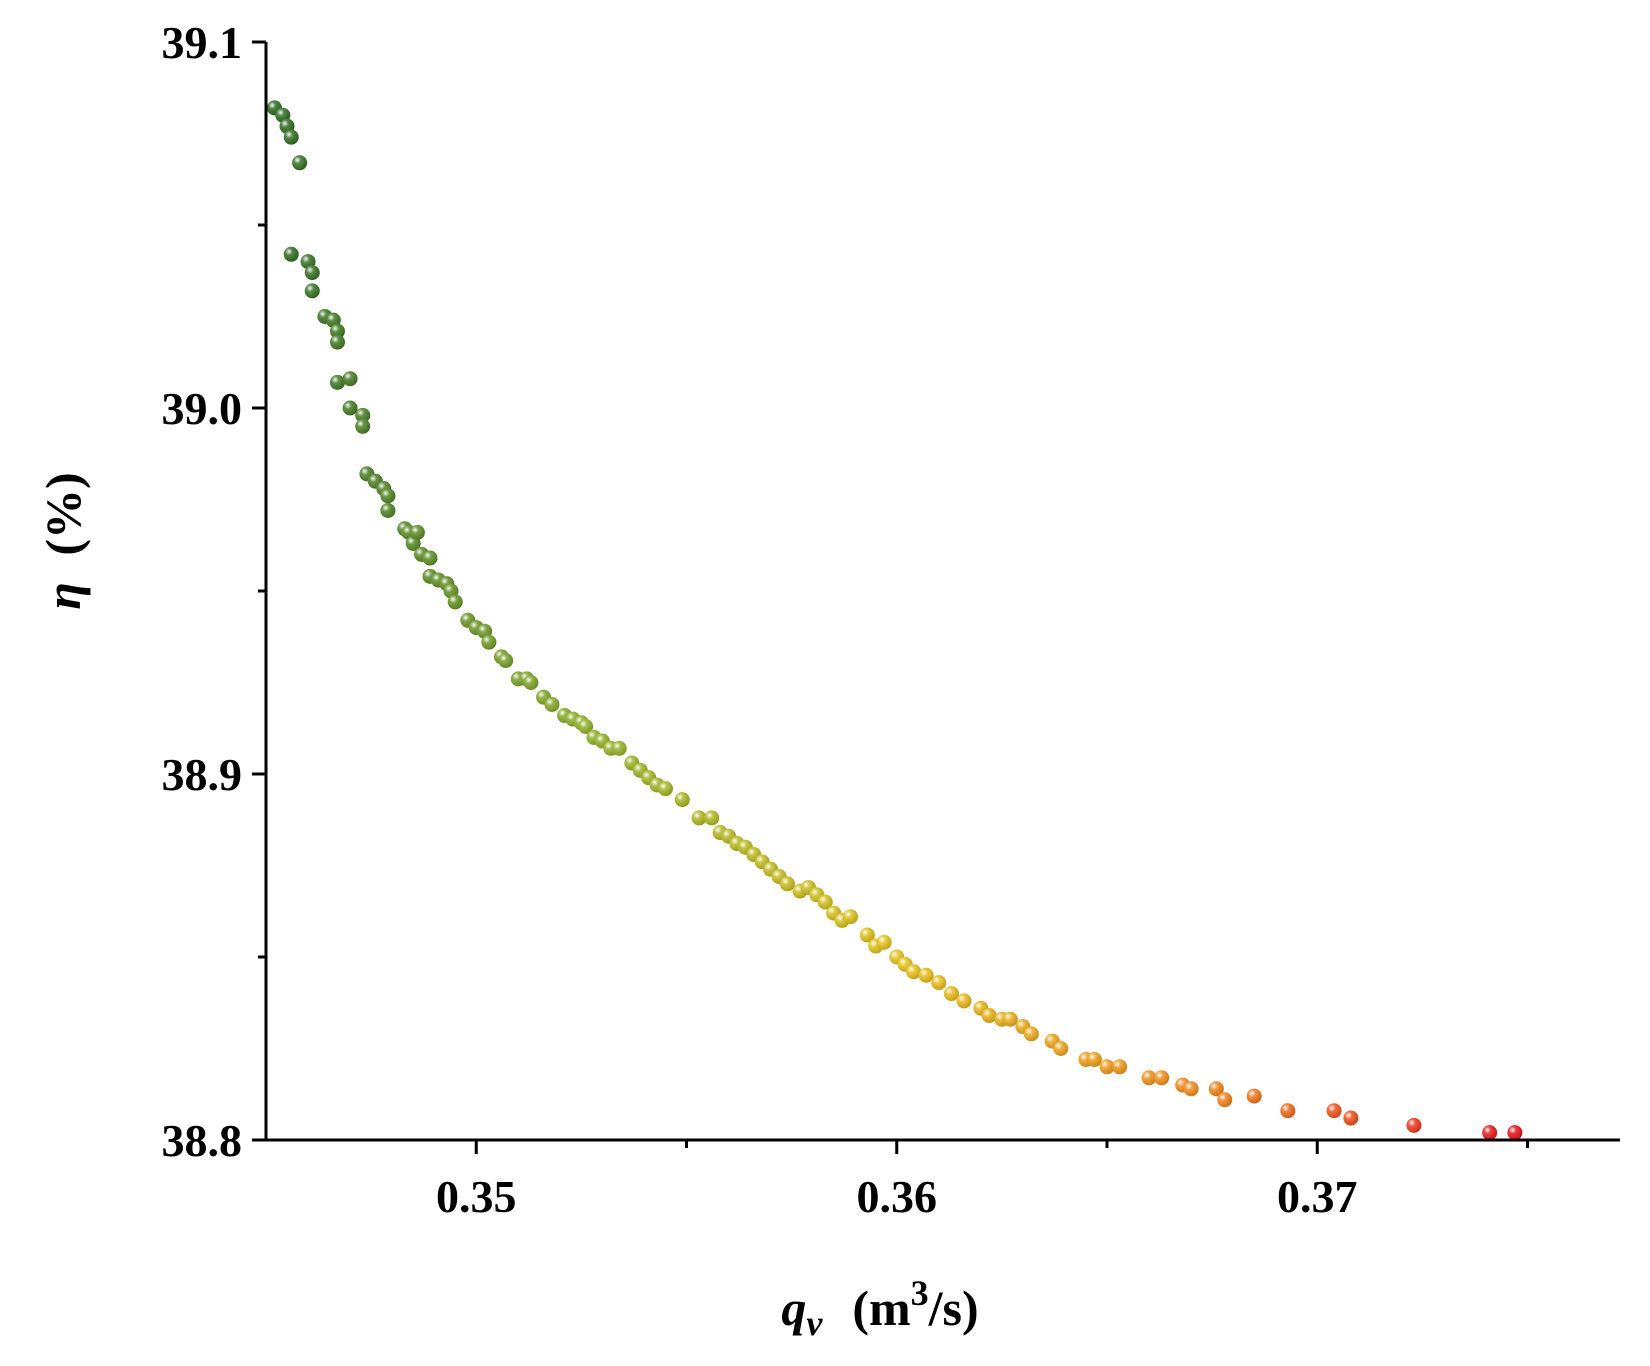 The image size is (1650, 1366). I want to click on x-axis-unit-sup: 3, so click(920, 1293).